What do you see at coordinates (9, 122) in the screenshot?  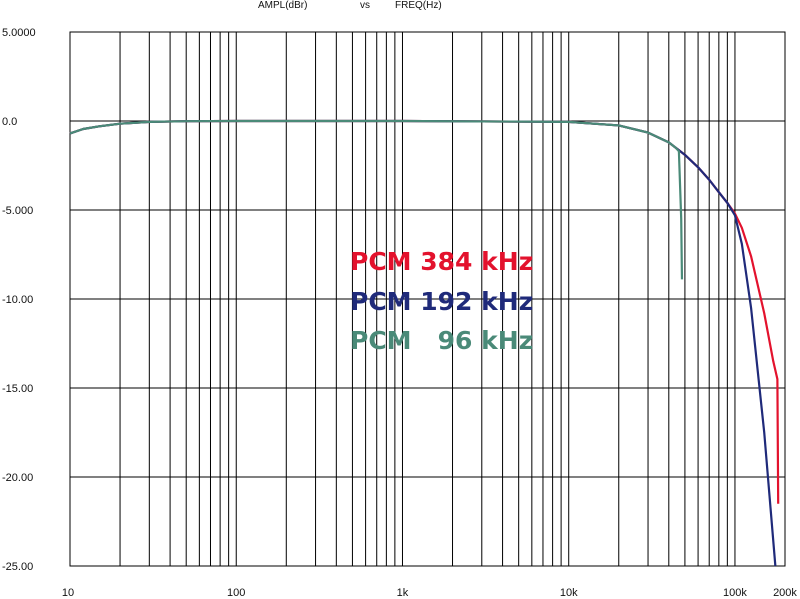 I see `y-tick-label: 0.0` at bounding box center [9, 122].